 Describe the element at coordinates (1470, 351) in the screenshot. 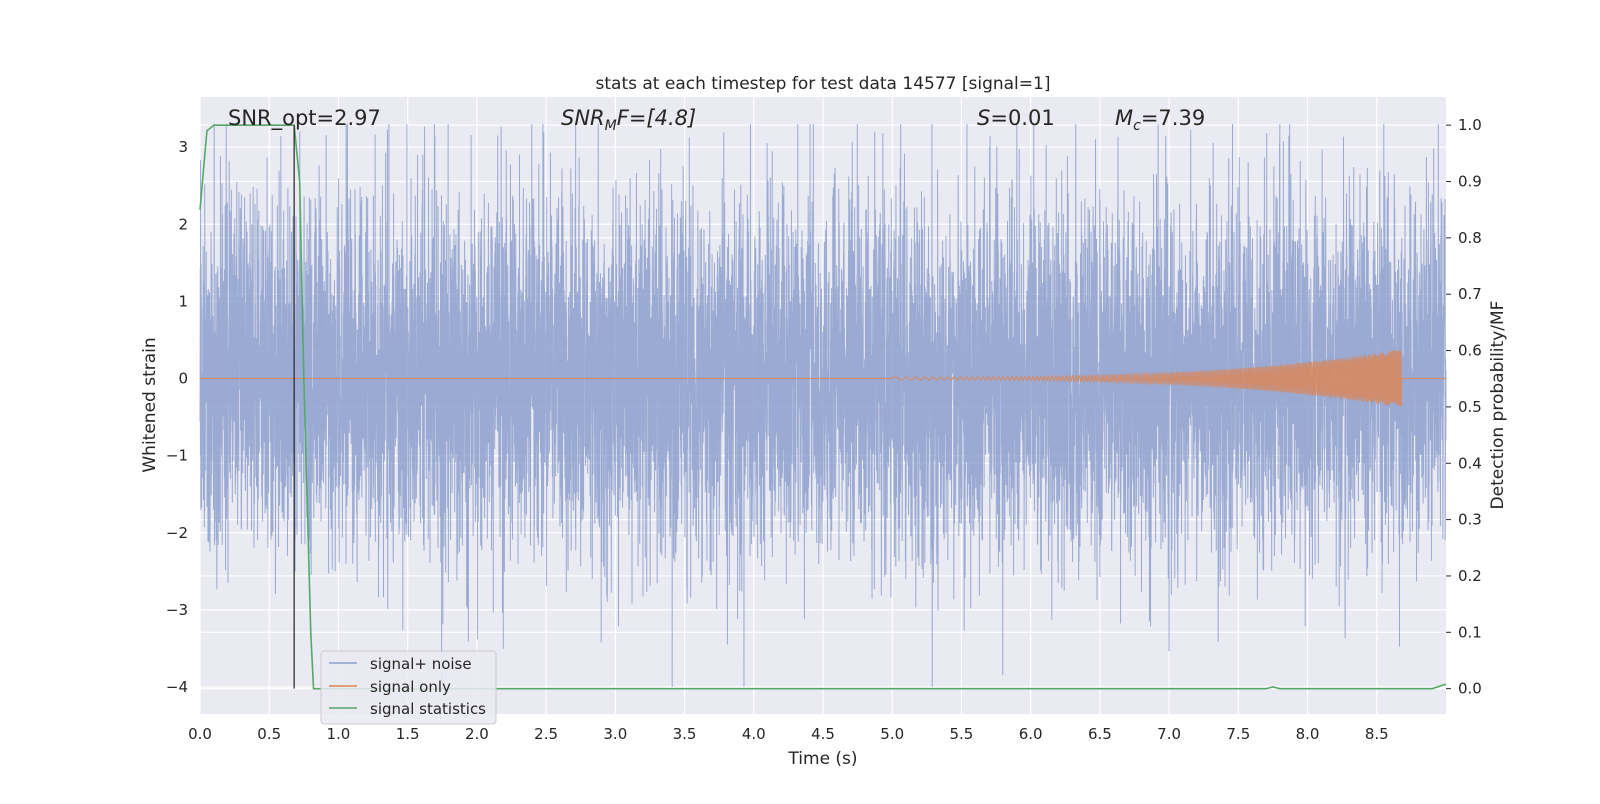

I see `y-right-tick-label: 0.6` at that location.